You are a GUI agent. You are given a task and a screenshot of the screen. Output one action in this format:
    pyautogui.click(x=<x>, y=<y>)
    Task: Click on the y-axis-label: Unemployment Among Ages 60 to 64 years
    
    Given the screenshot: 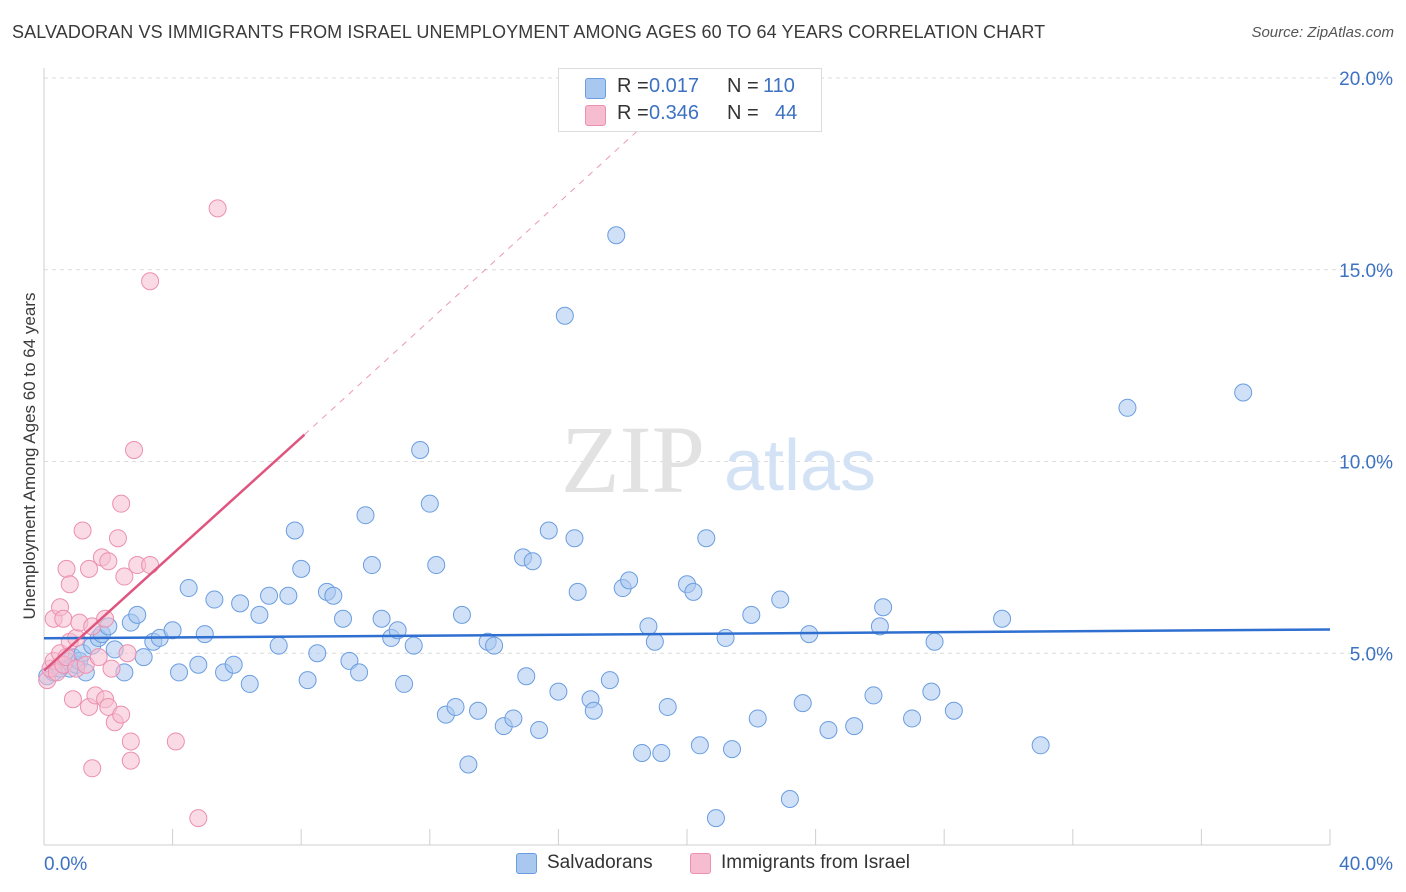 What is the action you would take?
    pyautogui.click(x=29, y=456)
    